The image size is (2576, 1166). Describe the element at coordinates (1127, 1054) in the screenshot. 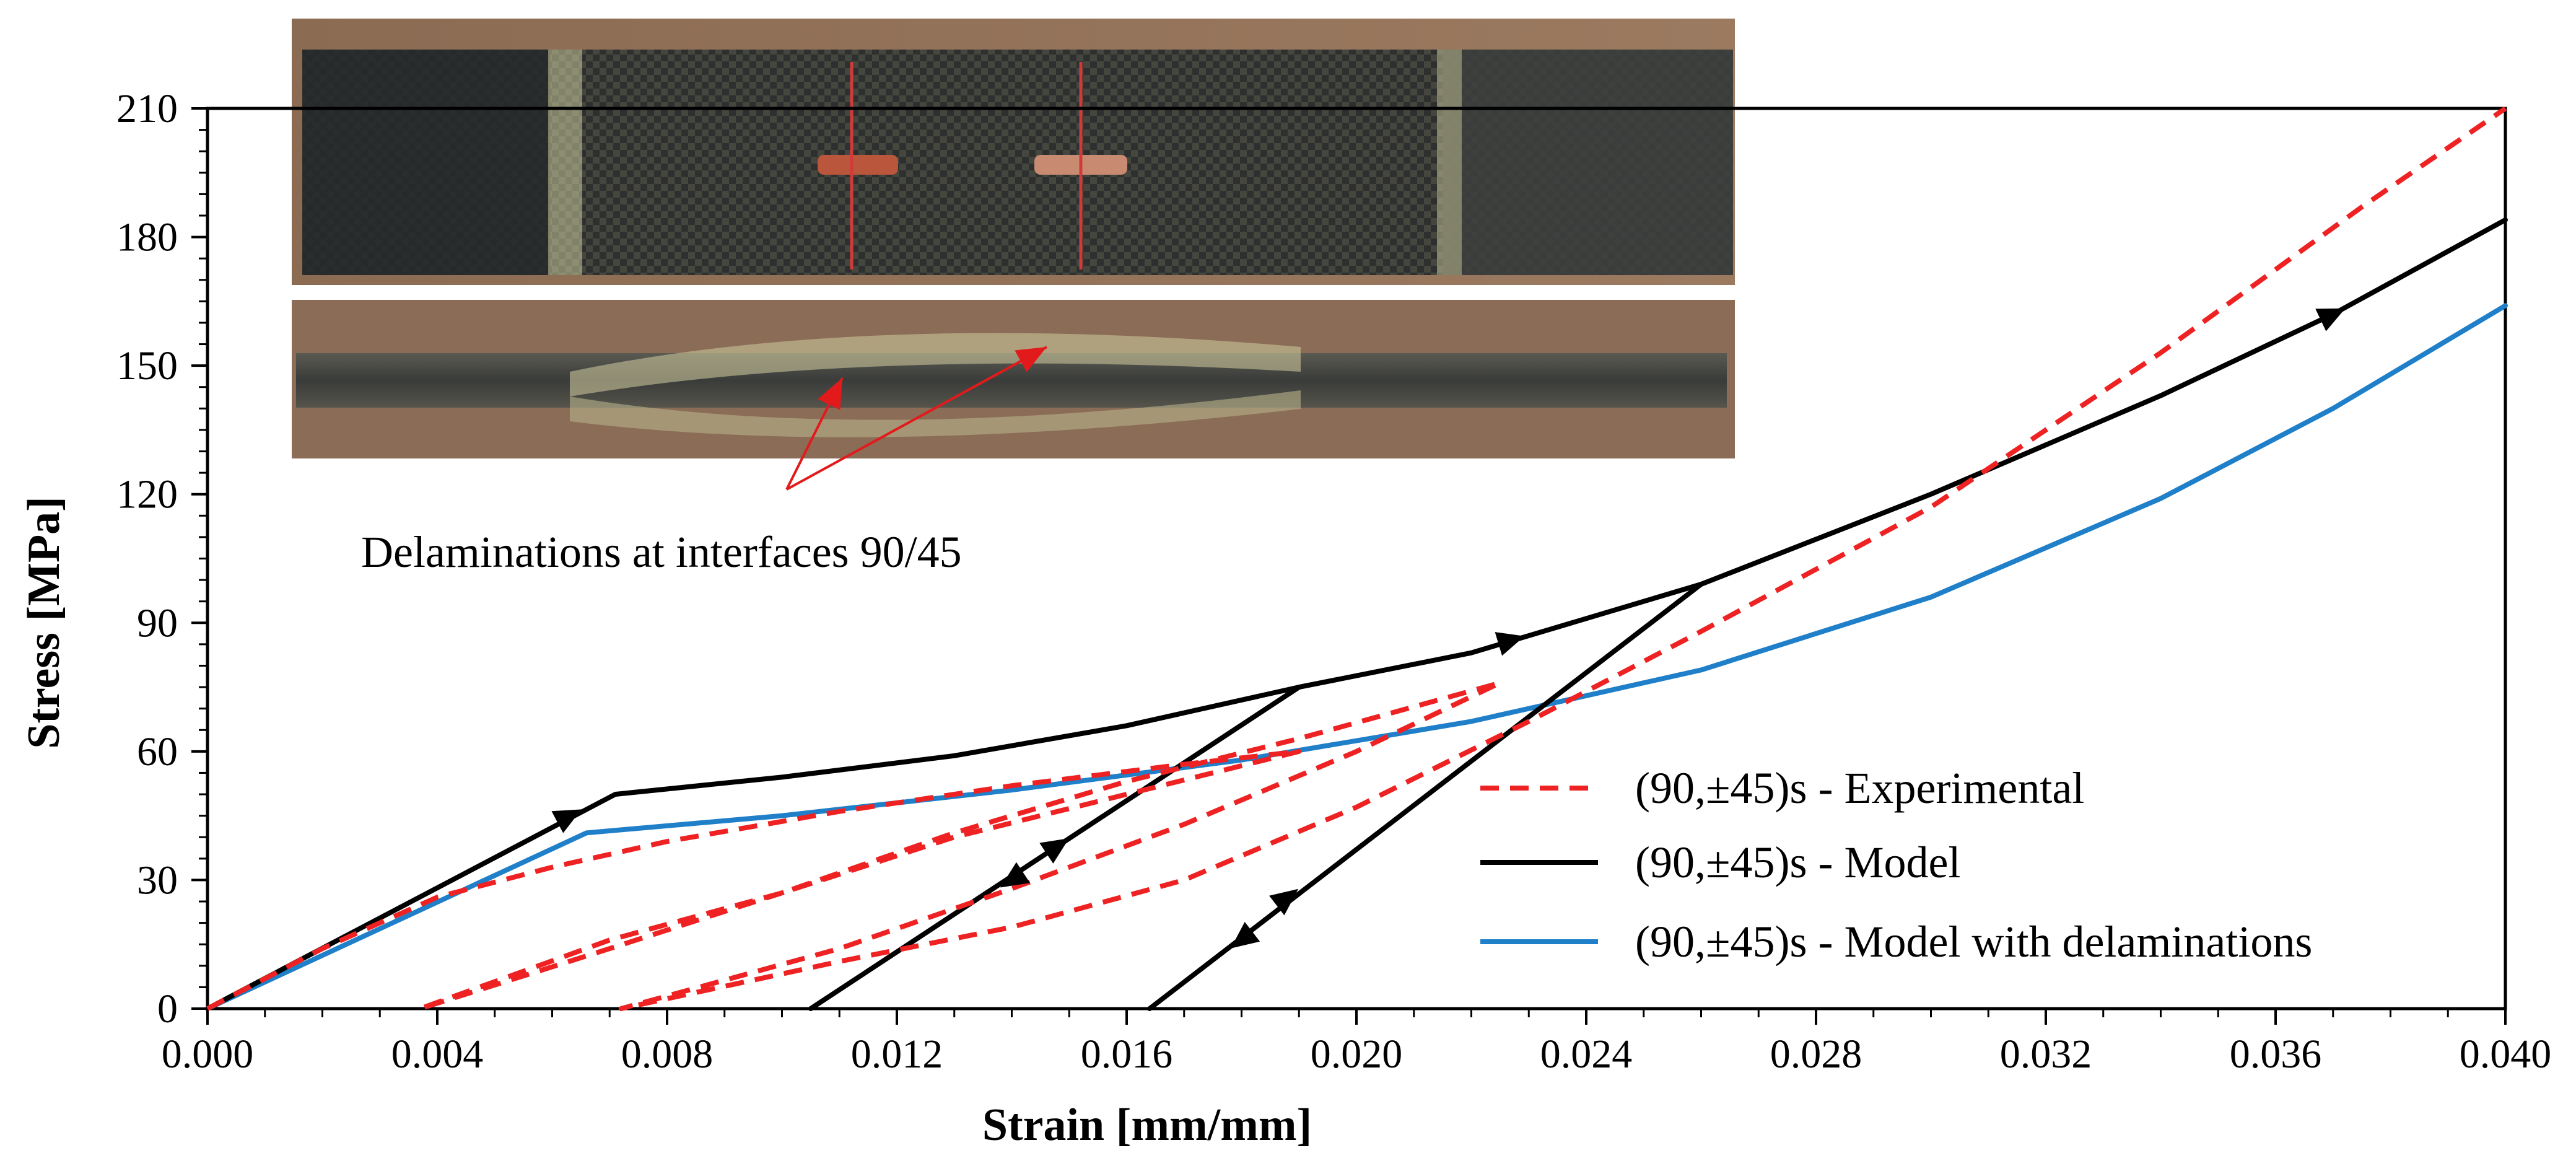

I see `x-tick-label: 0.016` at that location.